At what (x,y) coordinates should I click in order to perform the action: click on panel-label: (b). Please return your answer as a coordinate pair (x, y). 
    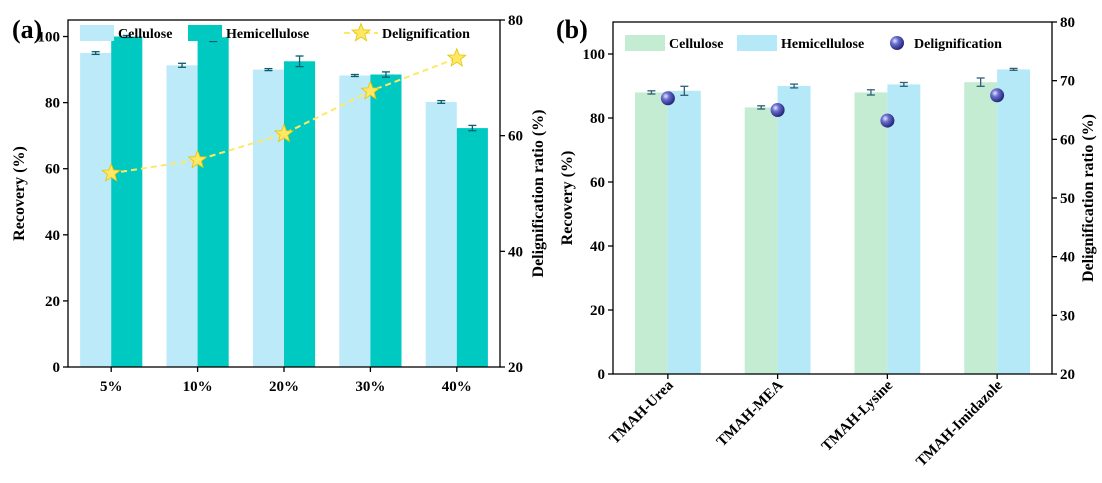
    Looking at the image, I should click on (572, 29).